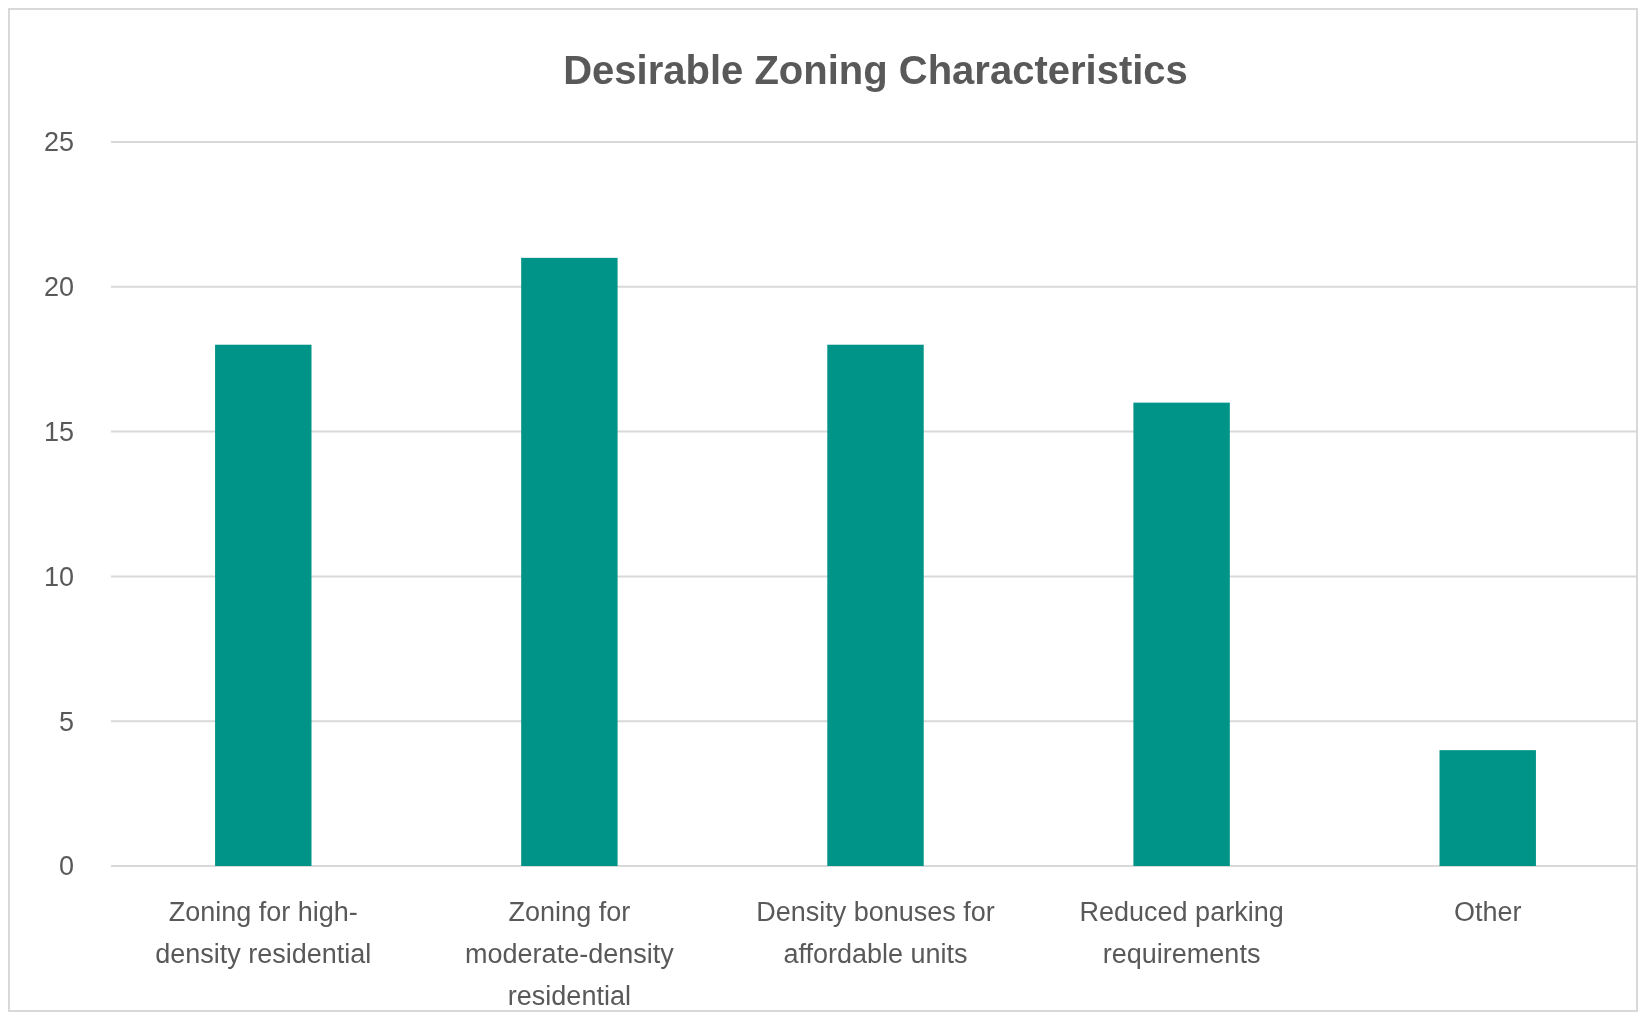  Describe the element at coordinates (263, 933) in the screenshot. I see `x-tick-label: Zoning for high-density residential` at that location.